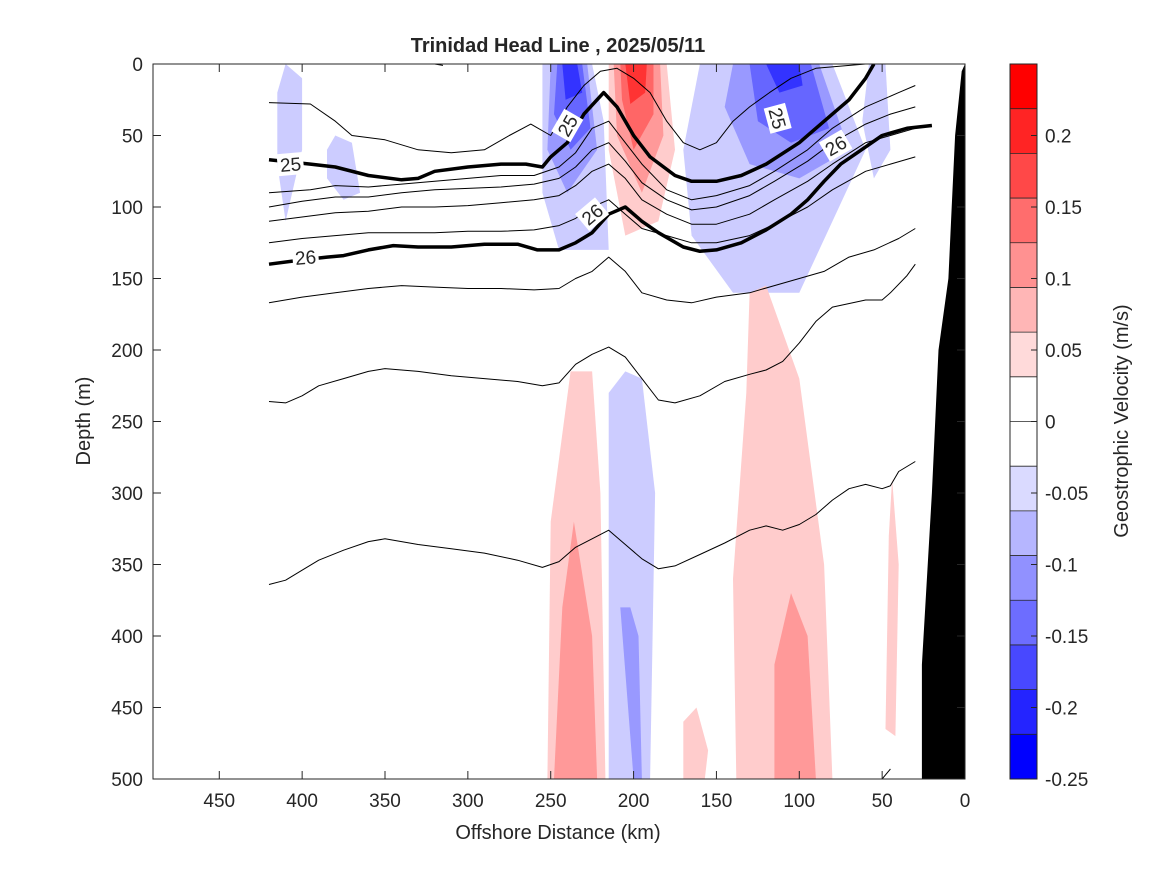 The image size is (1167, 875). Describe the element at coordinates (1066, 780) in the screenshot. I see `colorbar-tick-label: -0.25` at that location.